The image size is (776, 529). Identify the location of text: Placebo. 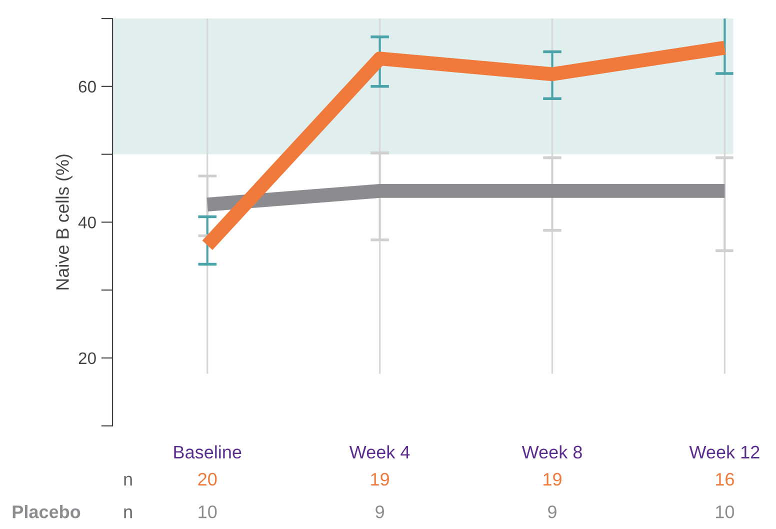
(46, 511).